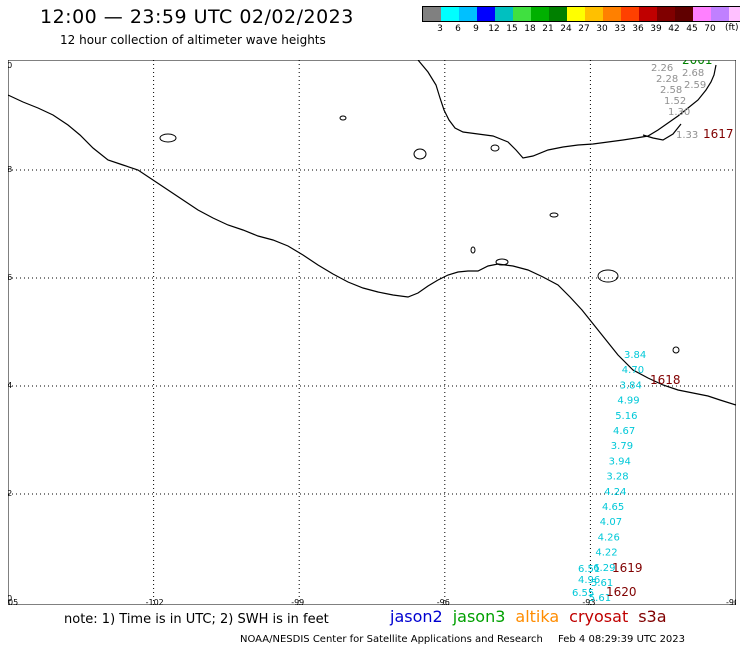 This screenshot has width=740, height=650. I want to click on satellite-legend: jason2 jason3 altika cryosat s3a, so click(528, 616).